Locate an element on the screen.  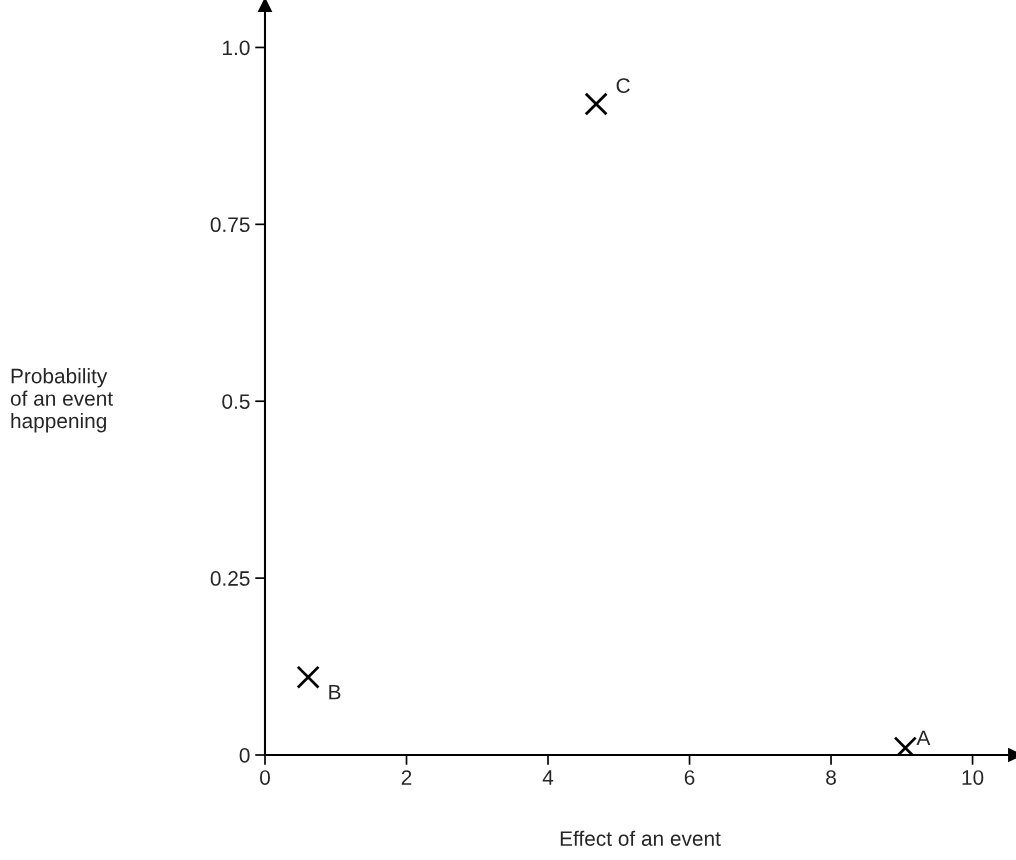
annotation: C is located at coordinates (623, 85).